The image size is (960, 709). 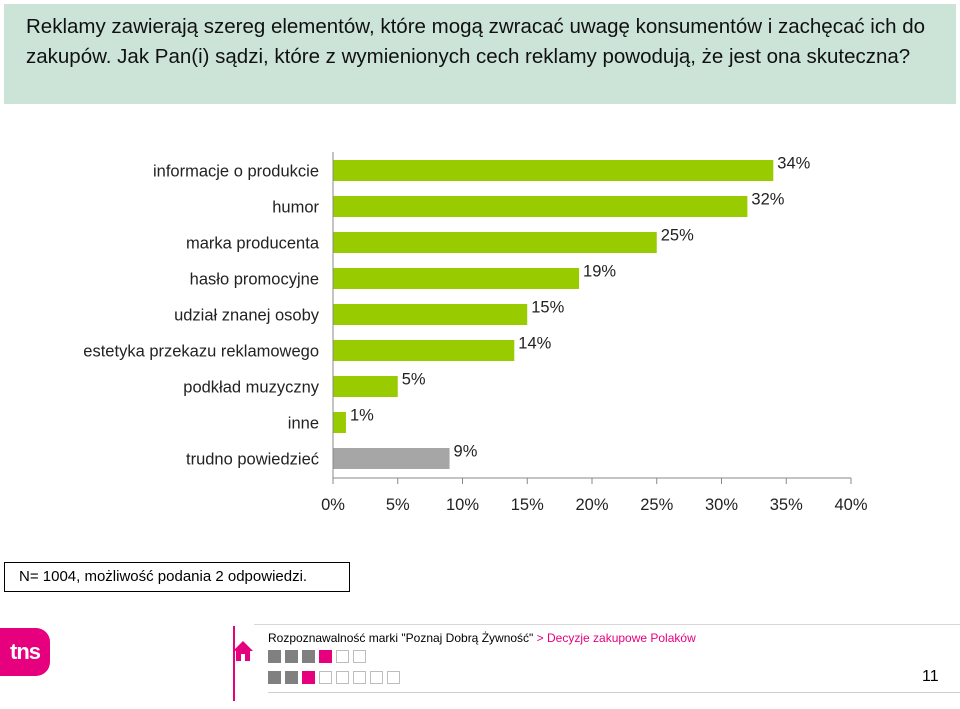 I want to click on value-label: 14%, so click(x=534, y=344).